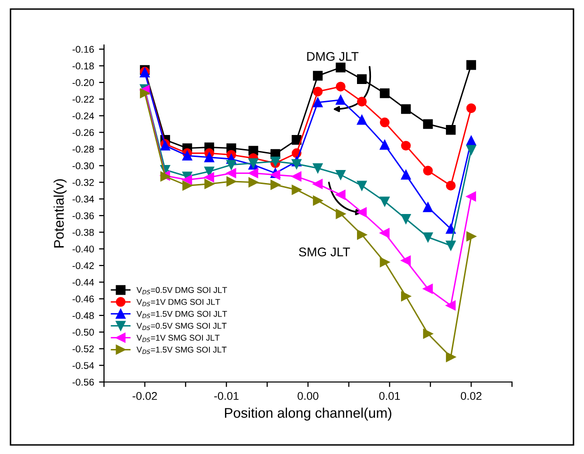 The width and height of the screenshot is (584, 454). Describe the element at coordinates (83, 182) in the screenshot. I see `y-tick-label: -0.32` at that location.